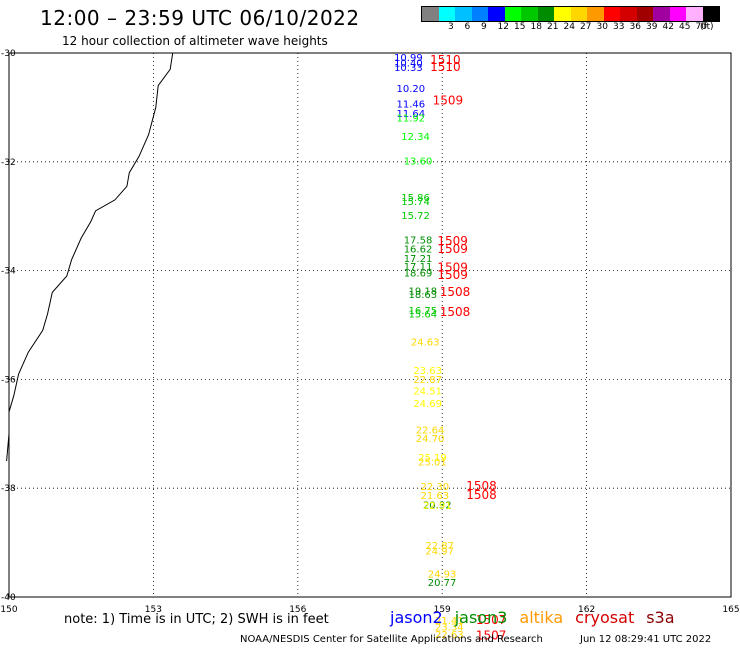  I want to click on longitude-tick-label: 156, so click(297, 610).